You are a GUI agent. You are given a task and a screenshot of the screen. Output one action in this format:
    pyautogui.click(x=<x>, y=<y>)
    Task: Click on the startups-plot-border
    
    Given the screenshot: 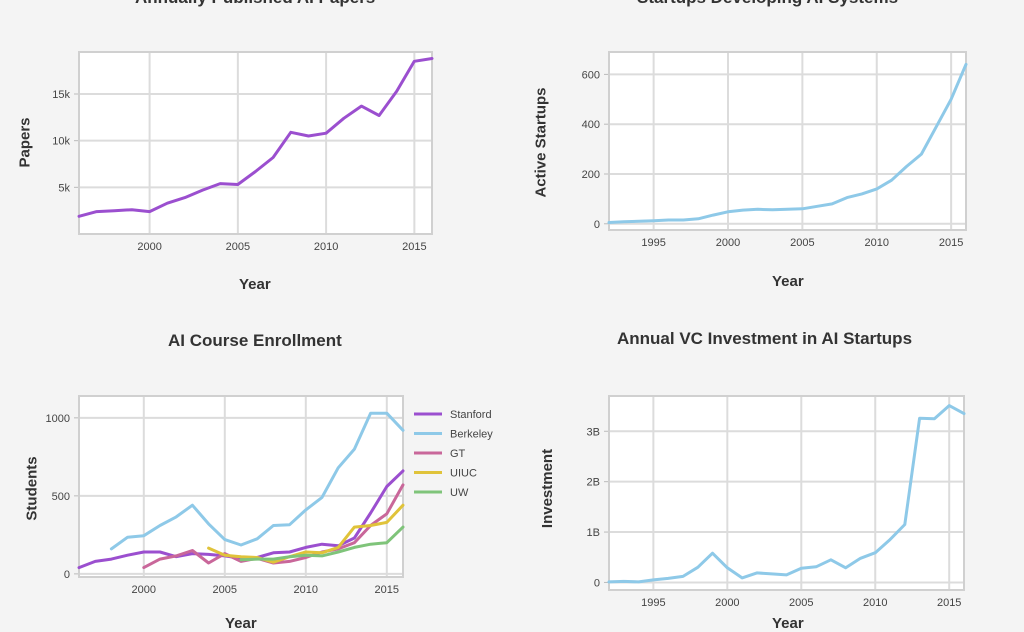 What is the action you would take?
    pyautogui.click(x=787, y=141)
    